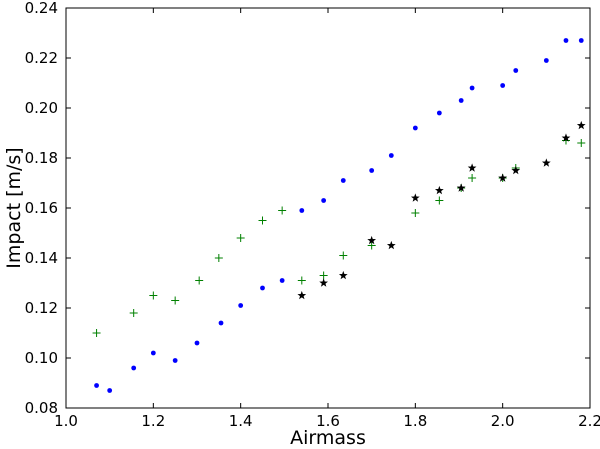 This screenshot has height=449, width=600. Describe the element at coordinates (415, 421) in the screenshot. I see `x-tick-label: 1.8` at that location.